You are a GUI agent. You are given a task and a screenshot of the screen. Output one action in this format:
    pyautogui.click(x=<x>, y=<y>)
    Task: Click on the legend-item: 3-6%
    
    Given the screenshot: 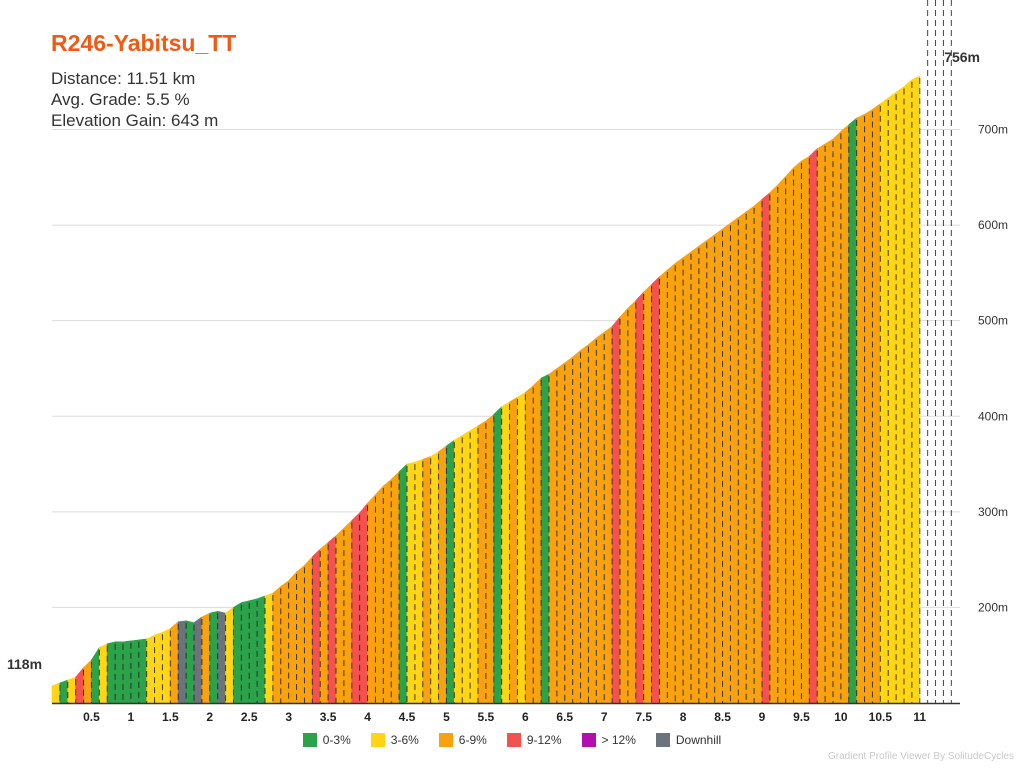 What is the action you would take?
    pyautogui.click(x=394, y=740)
    